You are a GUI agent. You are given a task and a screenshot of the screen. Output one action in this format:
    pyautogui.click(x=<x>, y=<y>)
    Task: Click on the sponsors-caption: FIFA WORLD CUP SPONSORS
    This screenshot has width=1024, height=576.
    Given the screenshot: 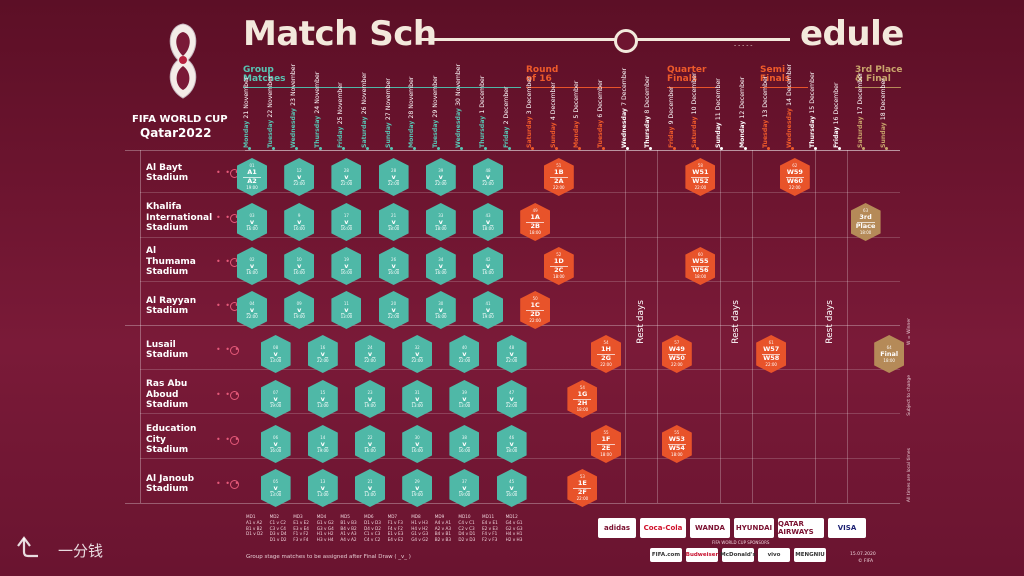 What is the action you would take?
    pyautogui.click(x=741, y=542)
    